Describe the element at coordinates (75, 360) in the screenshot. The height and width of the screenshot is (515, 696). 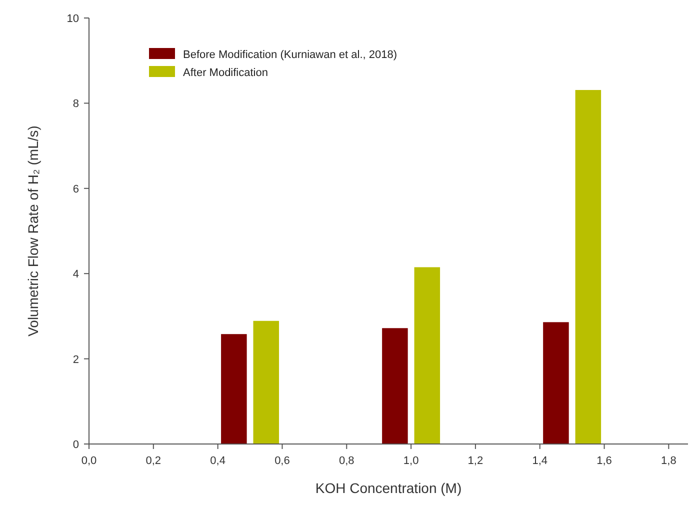
I see `y-tick-label: 2` at that location.